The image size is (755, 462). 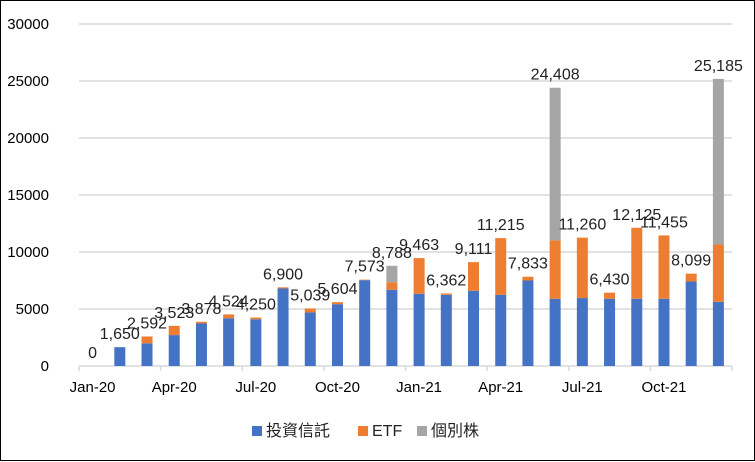 What do you see at coordinates (663, 387) in the screenshot?
I see `x-tick-label: Oct-21` at bounding box center [663, 387].